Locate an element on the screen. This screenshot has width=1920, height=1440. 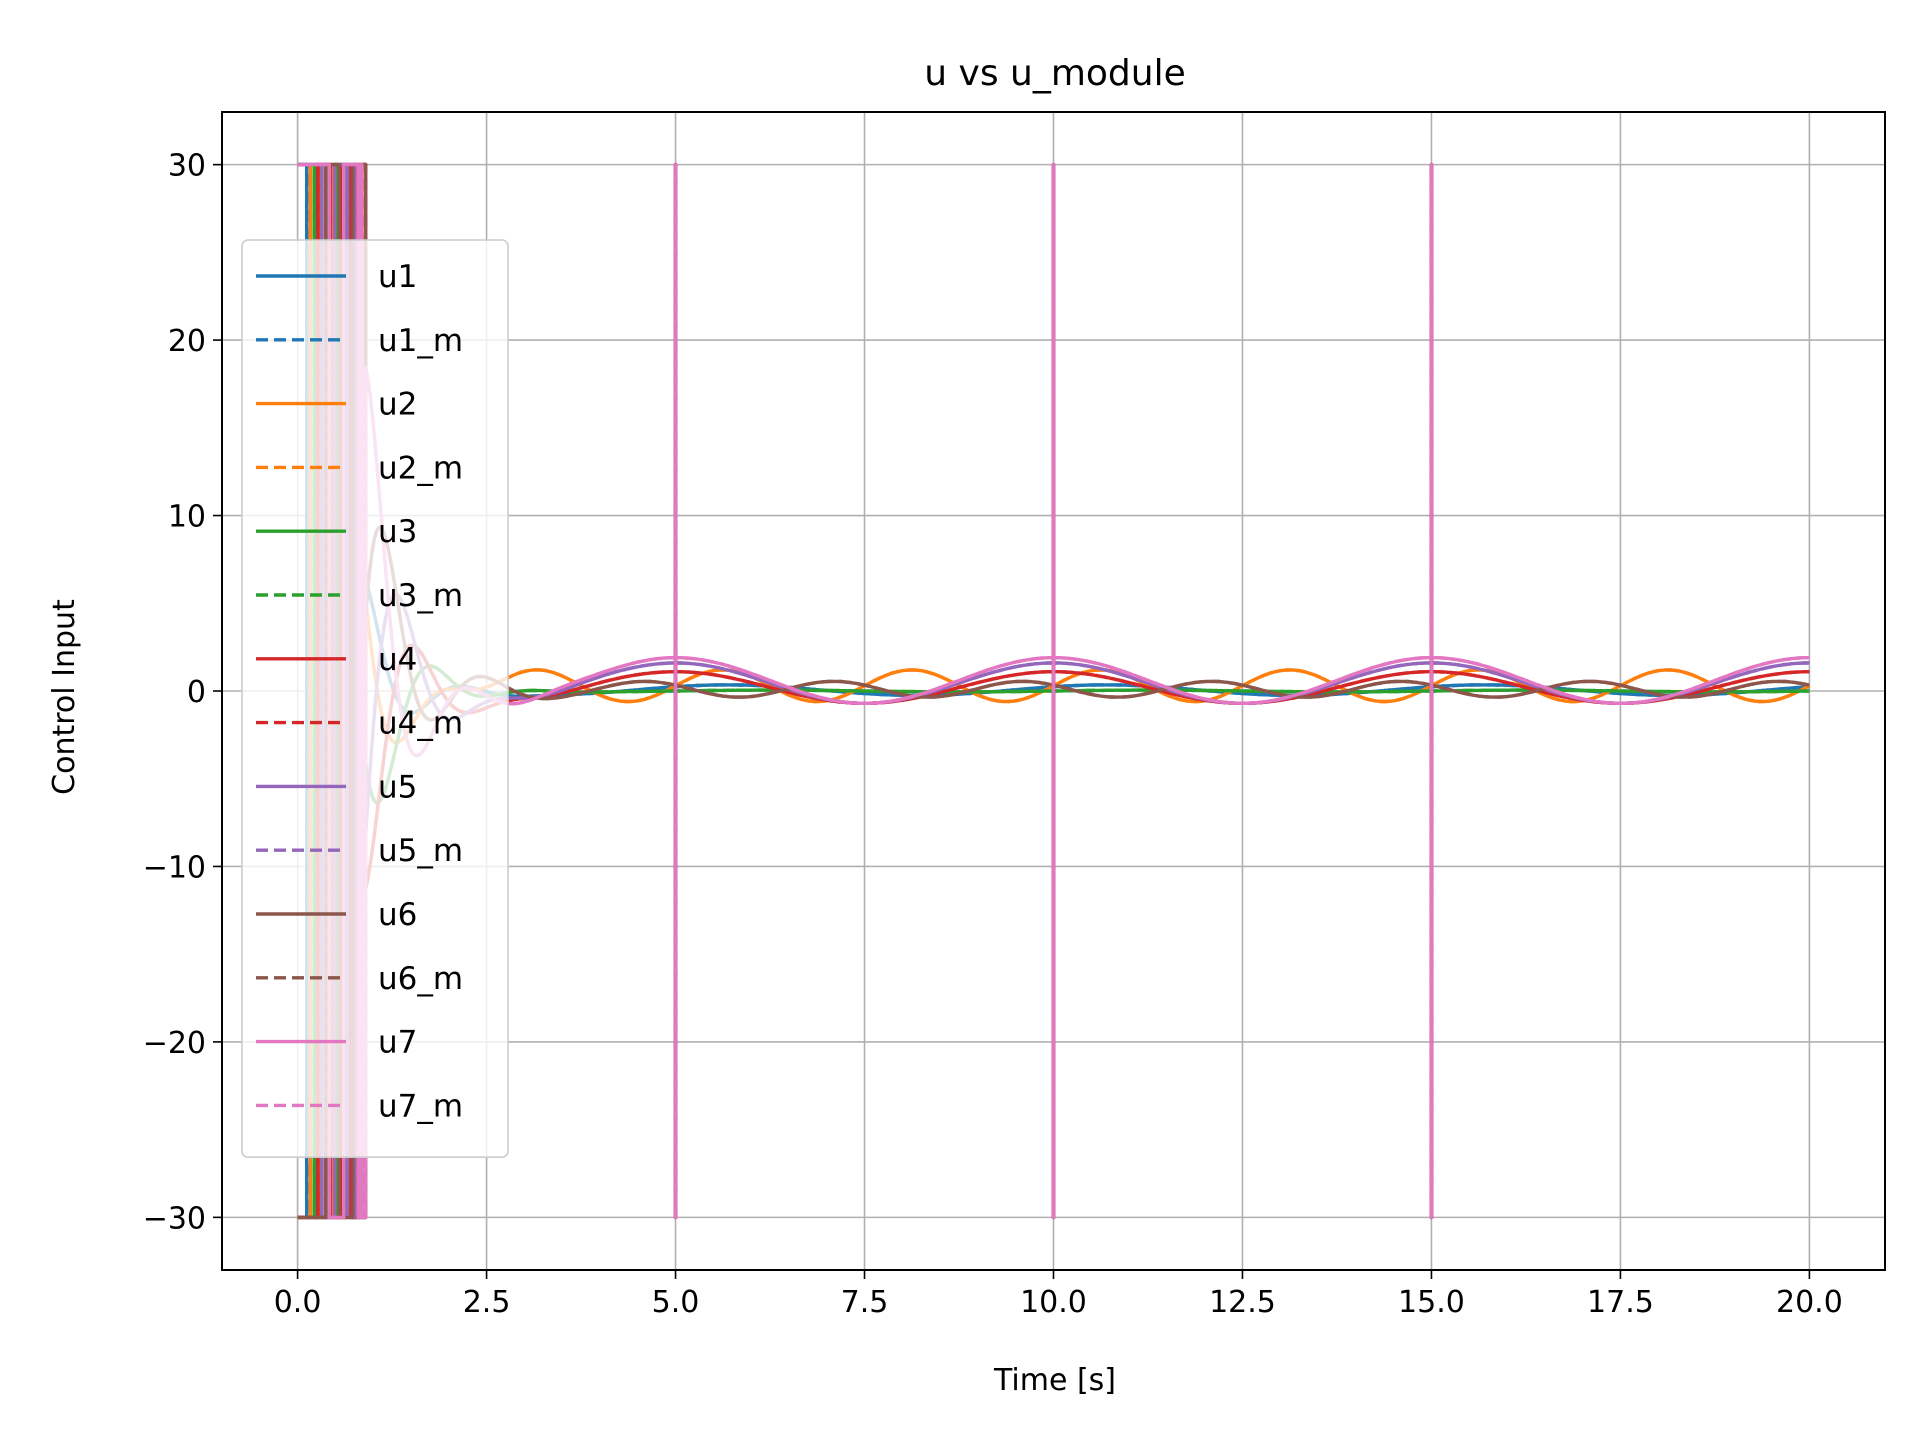
x-tick-label: 10.0 is located at coordinates (1053, 1302).